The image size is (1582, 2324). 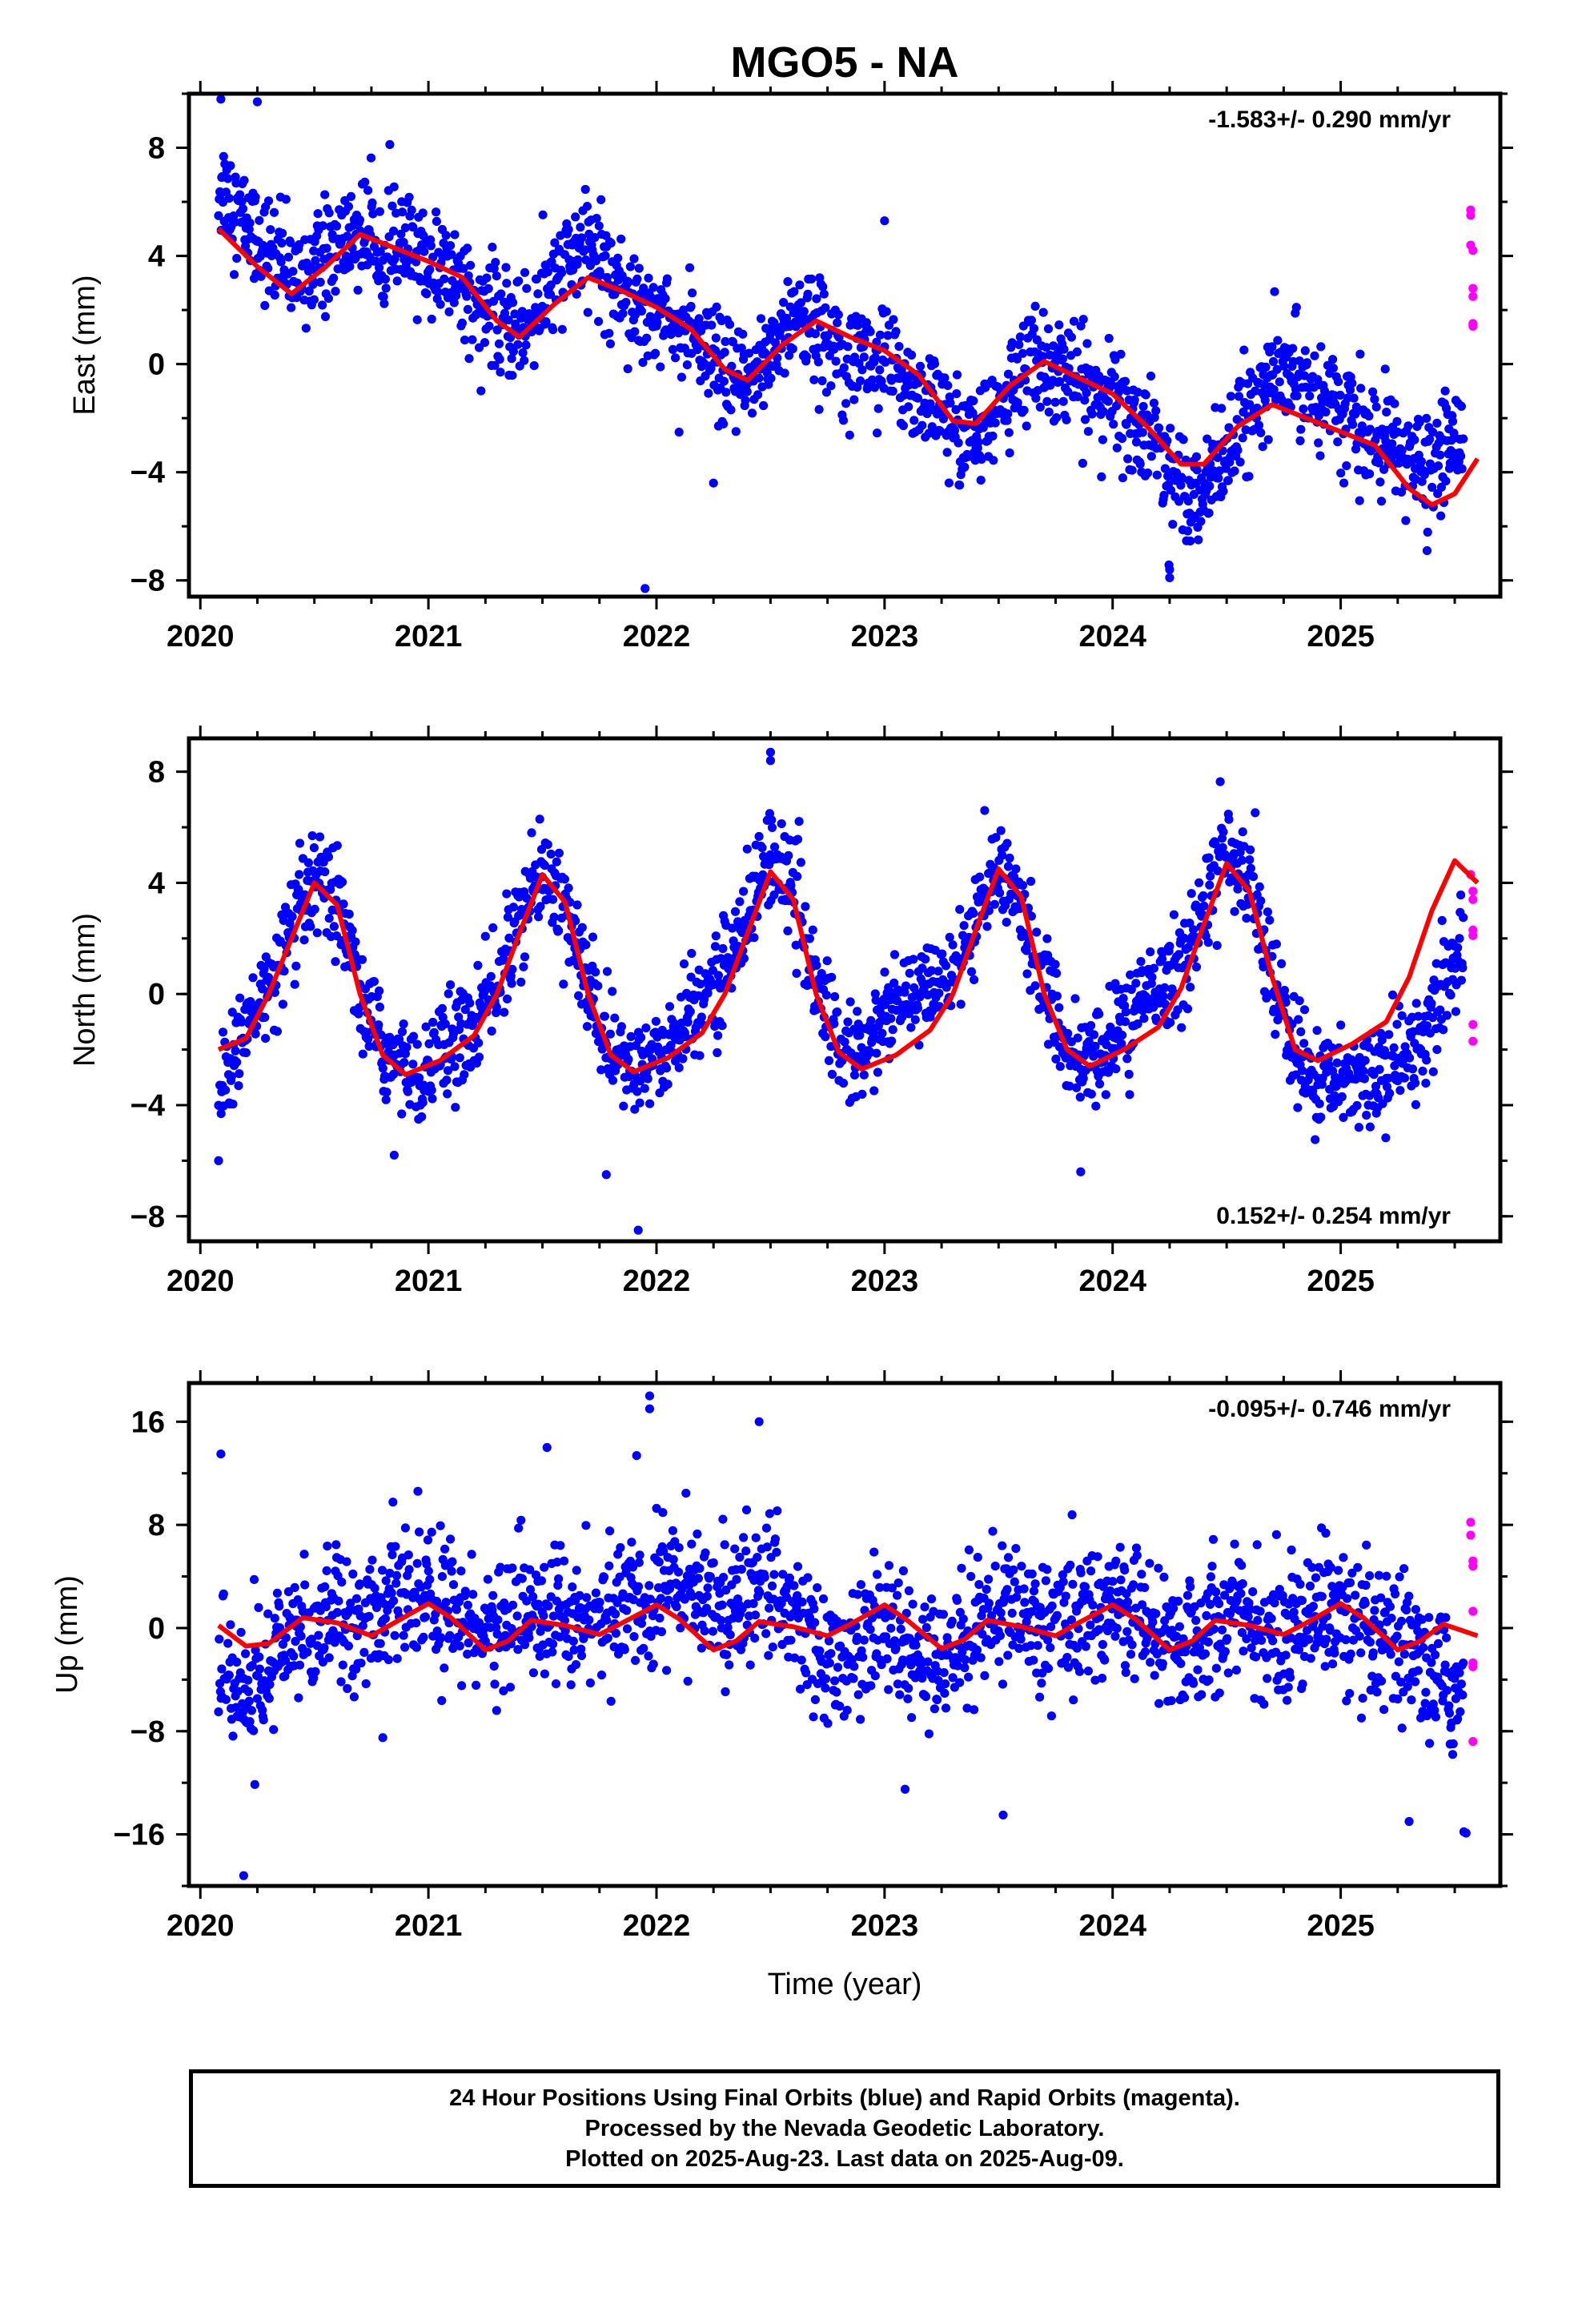 What do you see at coordinates (1112, 1281) in the screenshot?
I see `north-x-tick-label: 2024` at bounding box center [1112, 1281].